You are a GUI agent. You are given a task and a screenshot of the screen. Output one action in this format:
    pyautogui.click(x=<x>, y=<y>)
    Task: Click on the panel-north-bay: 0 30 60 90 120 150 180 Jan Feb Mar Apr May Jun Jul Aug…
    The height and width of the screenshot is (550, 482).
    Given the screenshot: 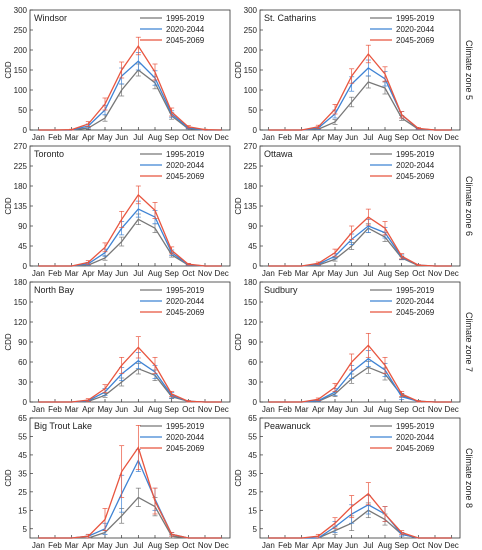 What is the action you would take?
    pyautogui.click(x=117, y=346)
    